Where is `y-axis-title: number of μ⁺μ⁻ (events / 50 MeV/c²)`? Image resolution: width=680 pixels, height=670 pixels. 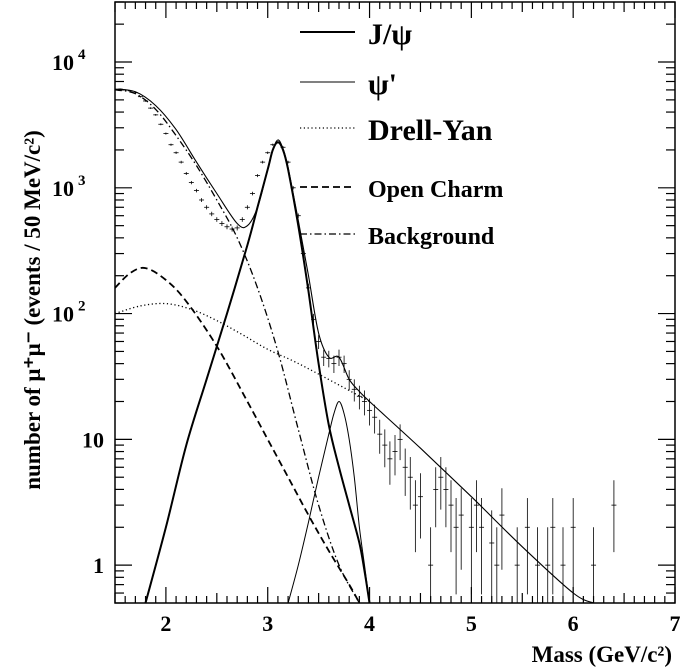
y-axis-title: number of μ⁺μ⁻ (events / 50 MeV/c²) is located at coordinates (32, 310).